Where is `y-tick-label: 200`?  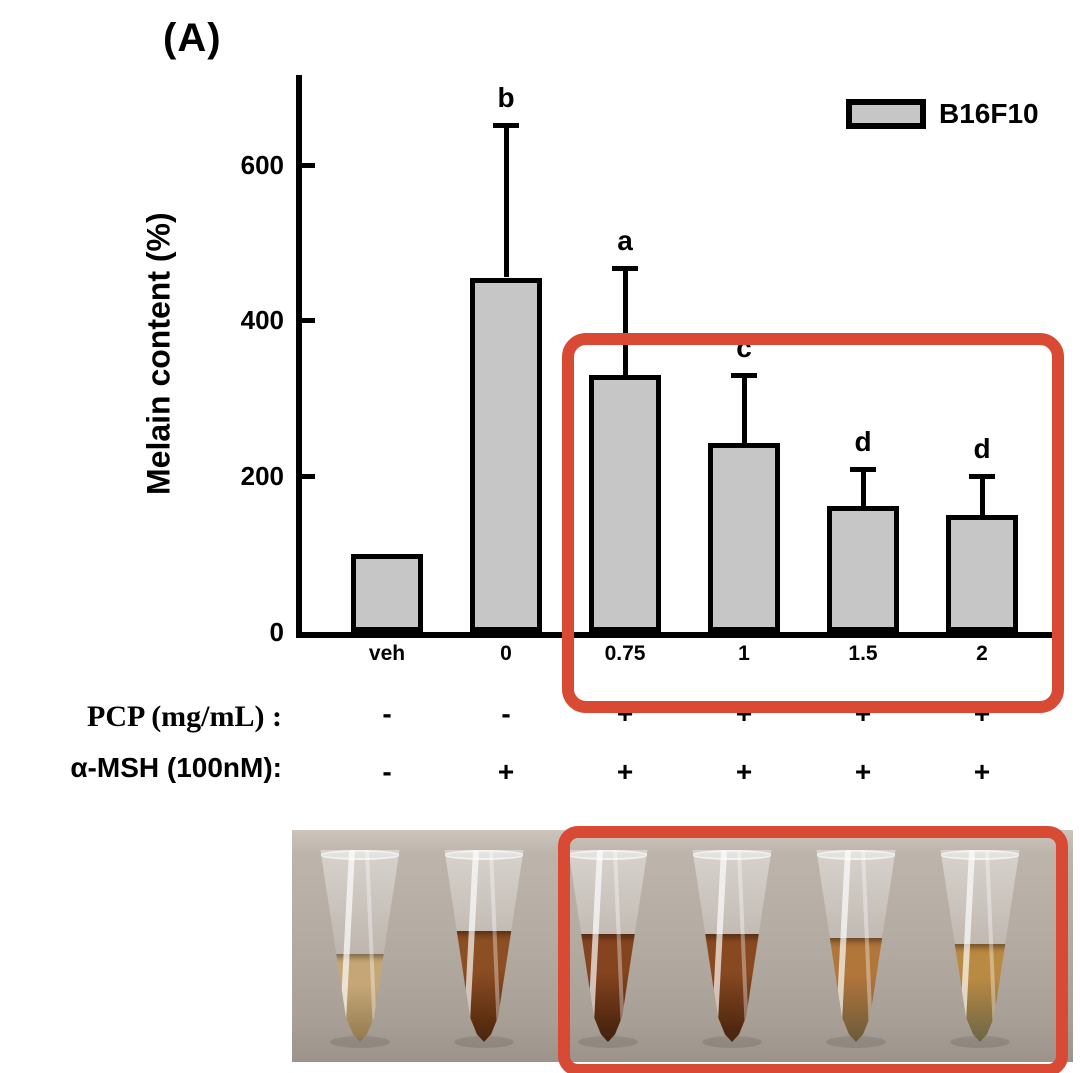 y-tick-label: 200 is located at coordinates (262, 476).